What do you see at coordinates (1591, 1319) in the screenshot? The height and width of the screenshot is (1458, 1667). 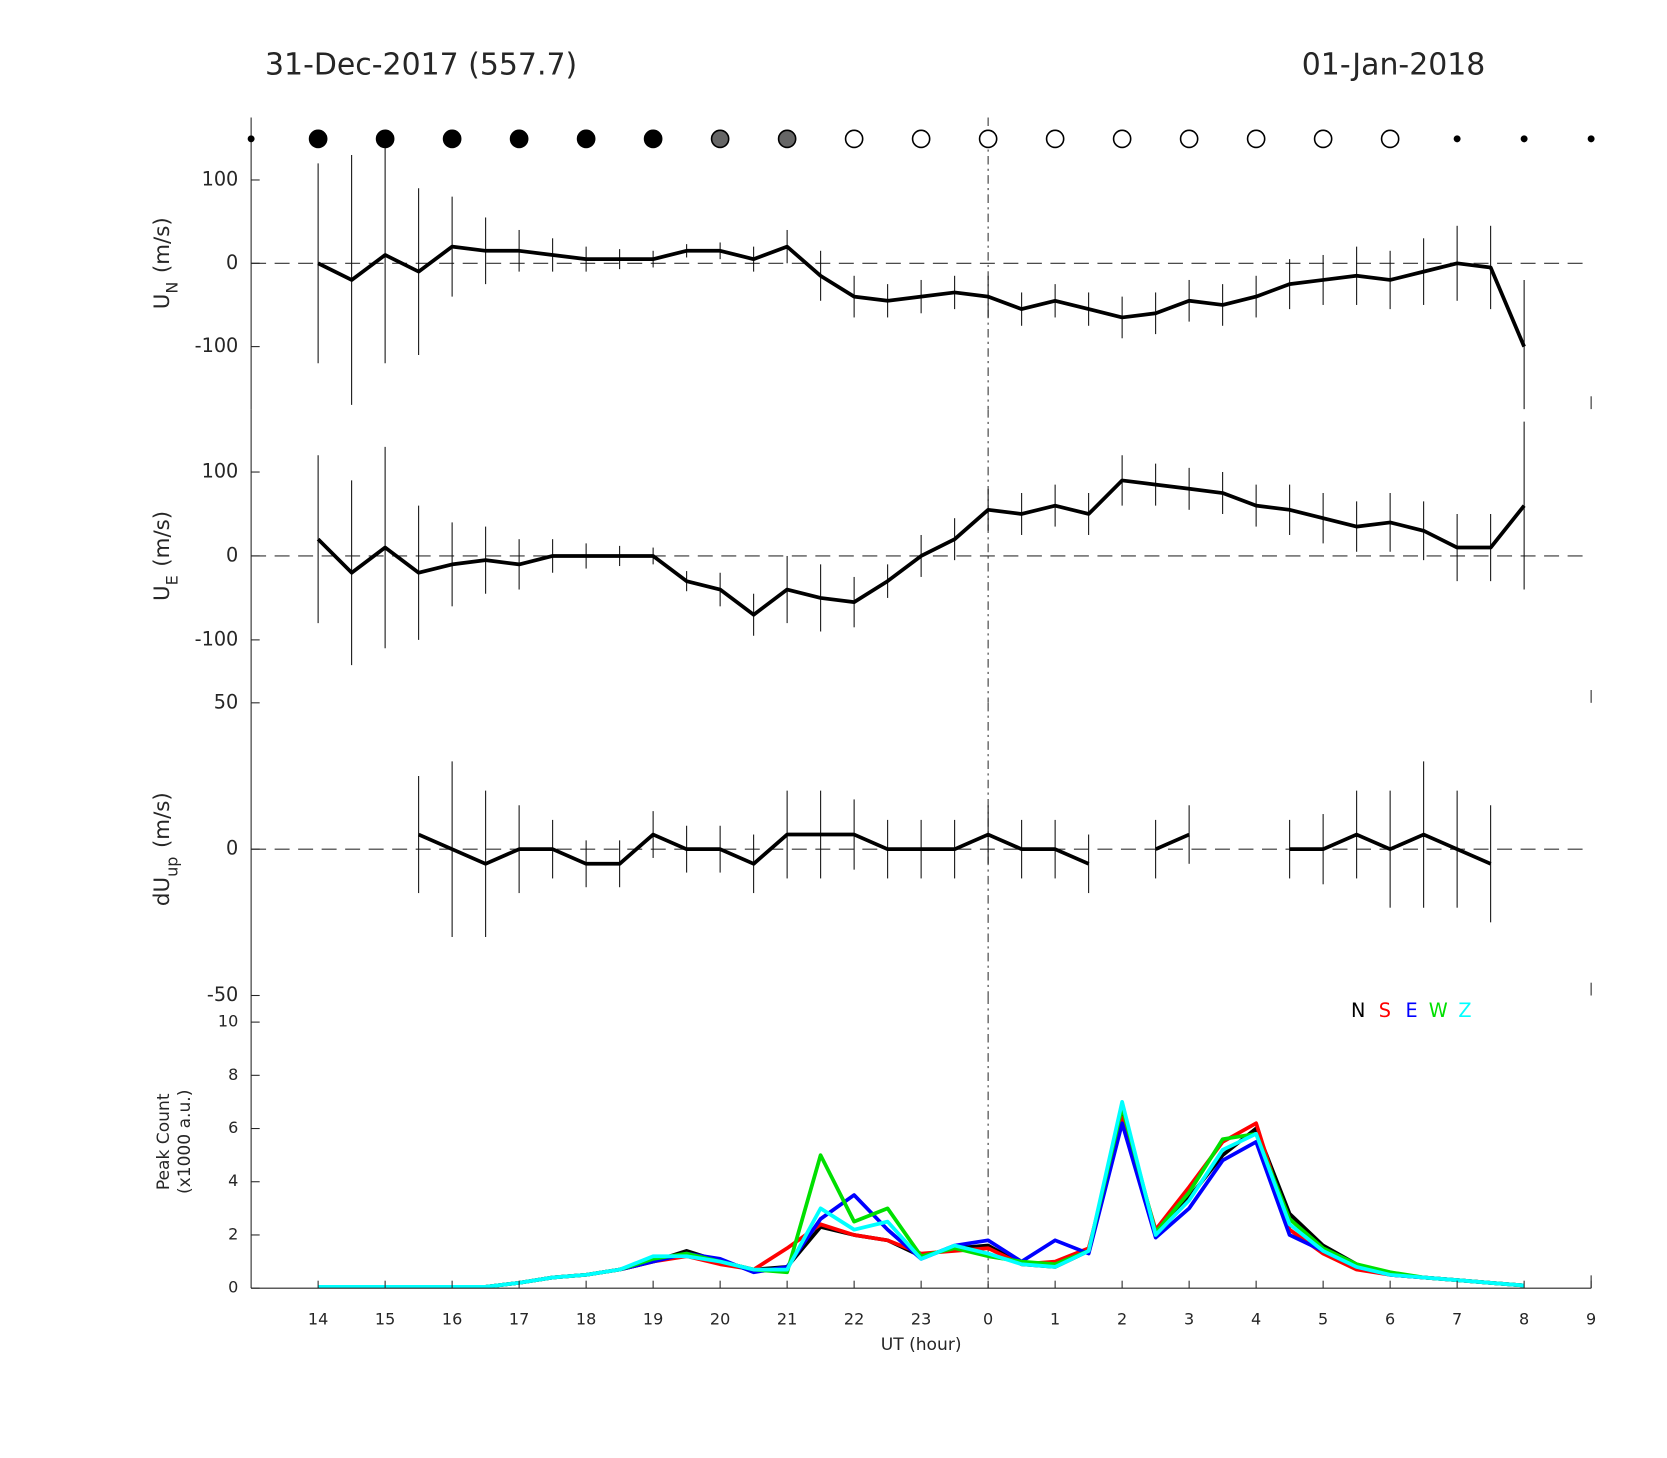 I see `x-tick-label: 9` at bounding box center [1591, 1319].